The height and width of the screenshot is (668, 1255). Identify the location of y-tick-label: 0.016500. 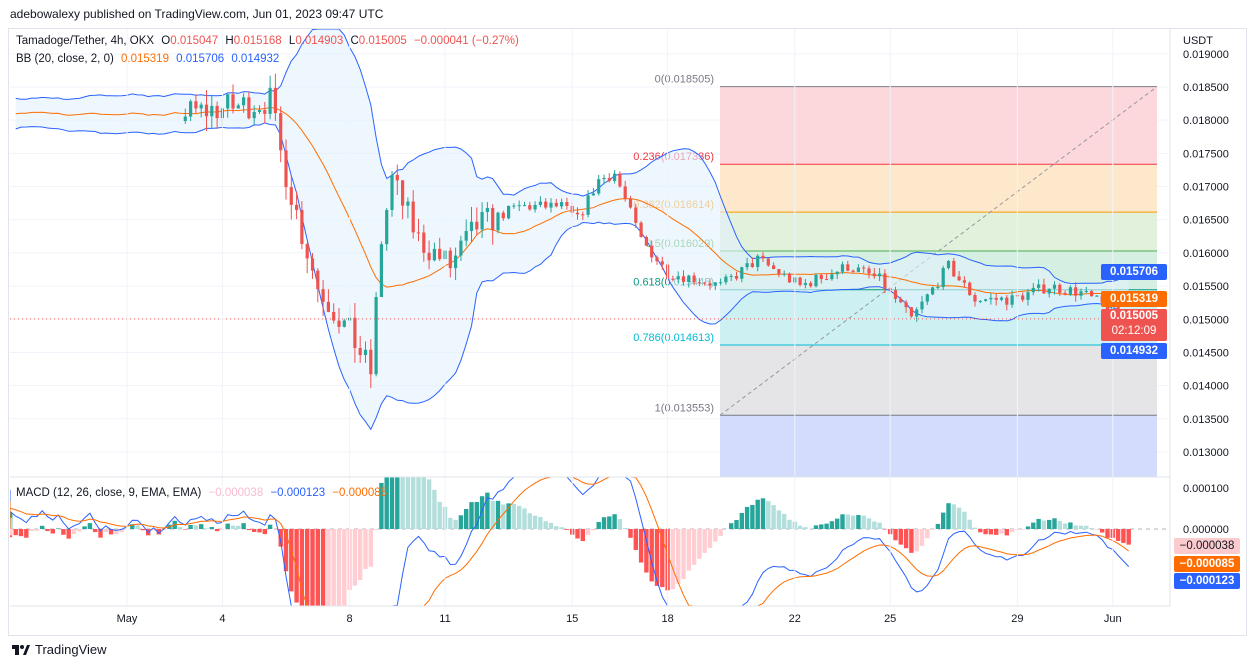
(1206, 221).